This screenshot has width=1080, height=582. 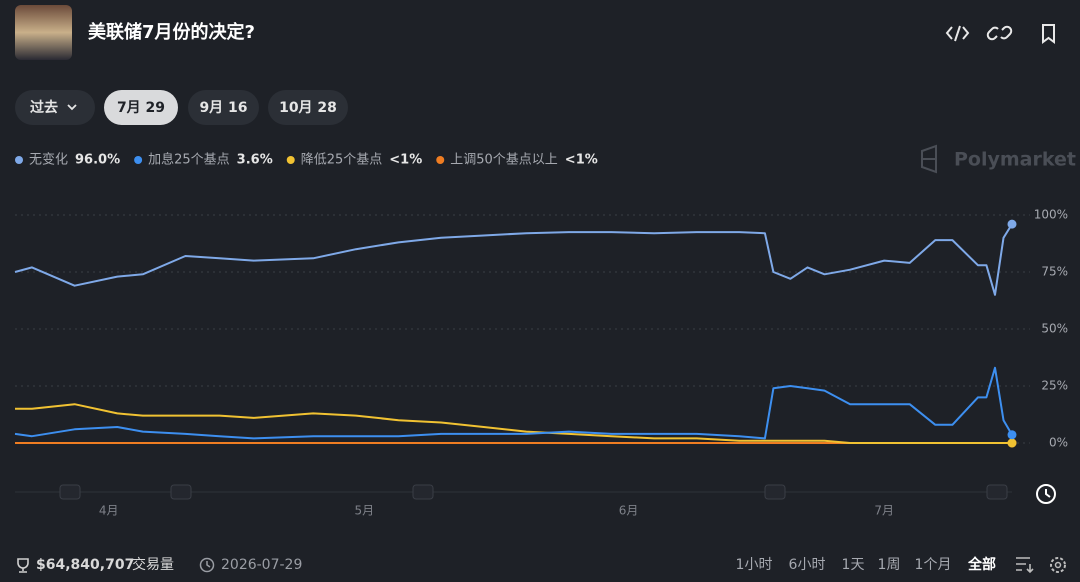 I want to click on range-option: 1周, so click(x=889, y=565).